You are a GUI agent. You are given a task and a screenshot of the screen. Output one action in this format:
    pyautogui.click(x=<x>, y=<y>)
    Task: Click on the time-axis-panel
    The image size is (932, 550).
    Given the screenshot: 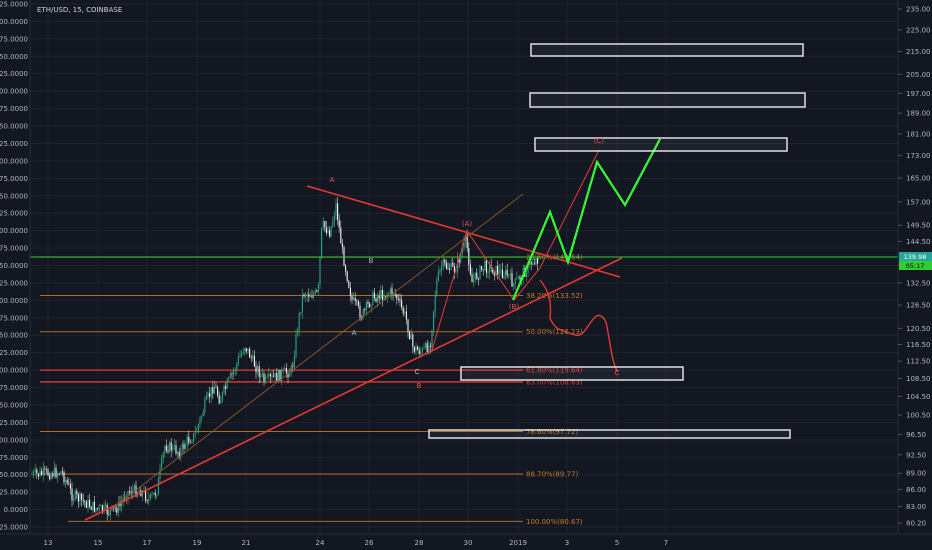 What is the action you would take?
    pyautogui.click(x=466, y=542)
    